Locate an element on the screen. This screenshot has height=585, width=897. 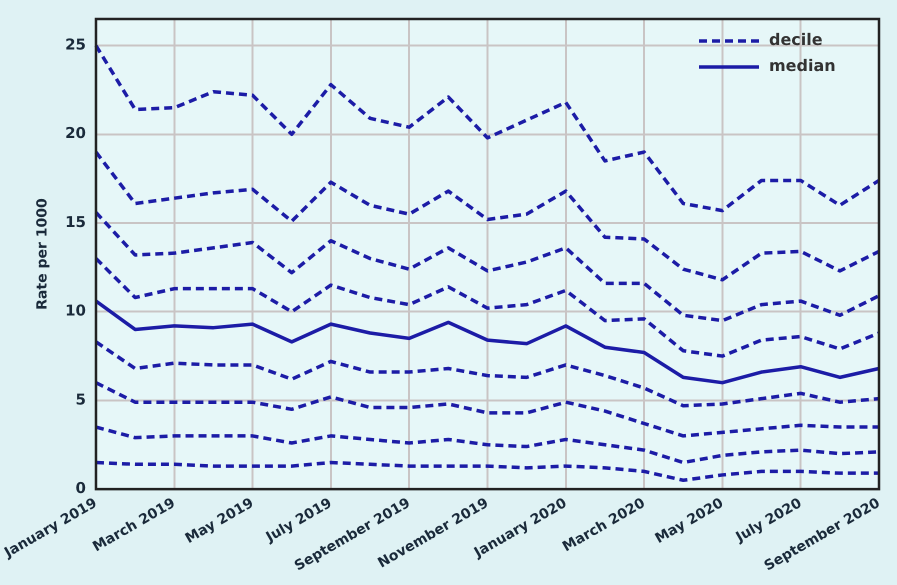
y-tick-label: 0 is located at coordinates (81, 488).